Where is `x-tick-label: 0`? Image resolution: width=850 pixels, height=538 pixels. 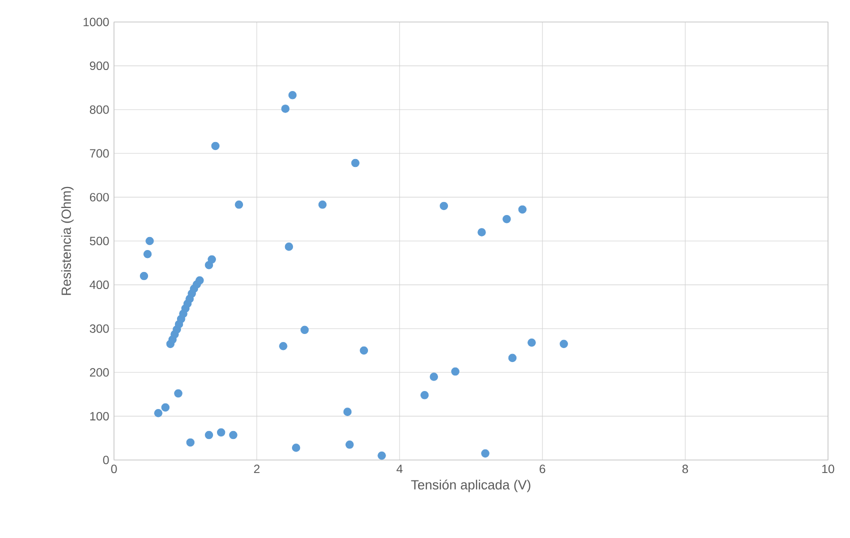 x-tick-label: 0 is located at coordinates (114, 469).